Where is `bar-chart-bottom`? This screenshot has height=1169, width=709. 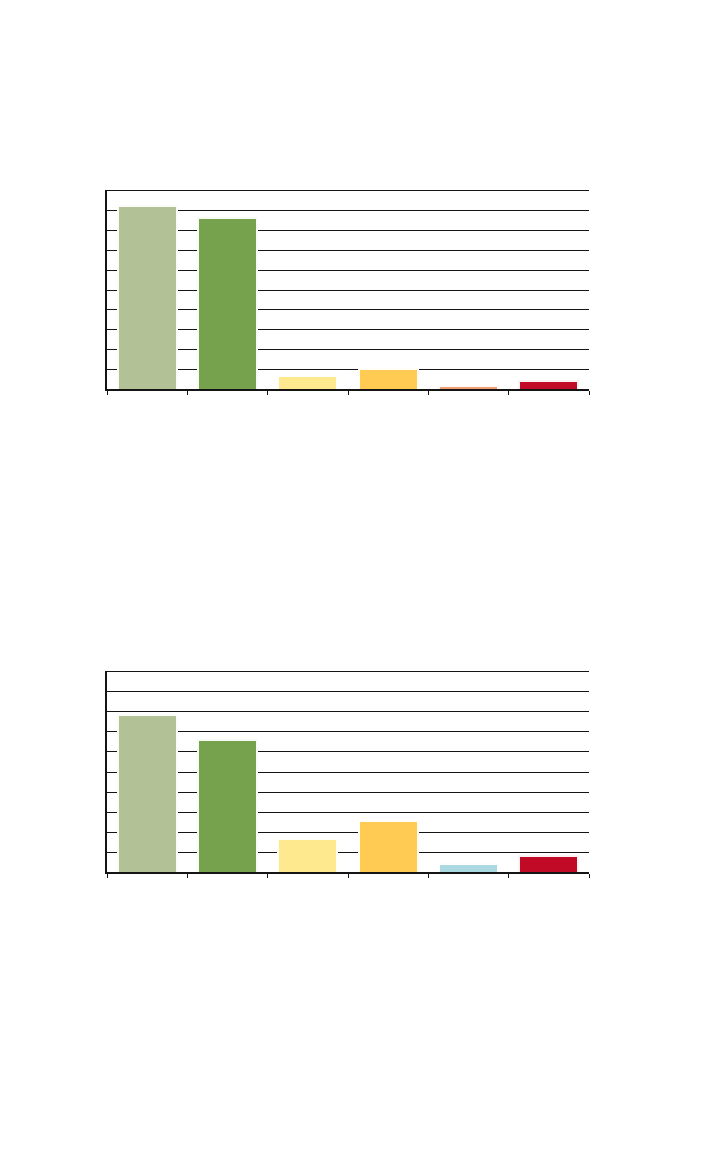 bar-chart-bottom is located at coordinates (347, 774).